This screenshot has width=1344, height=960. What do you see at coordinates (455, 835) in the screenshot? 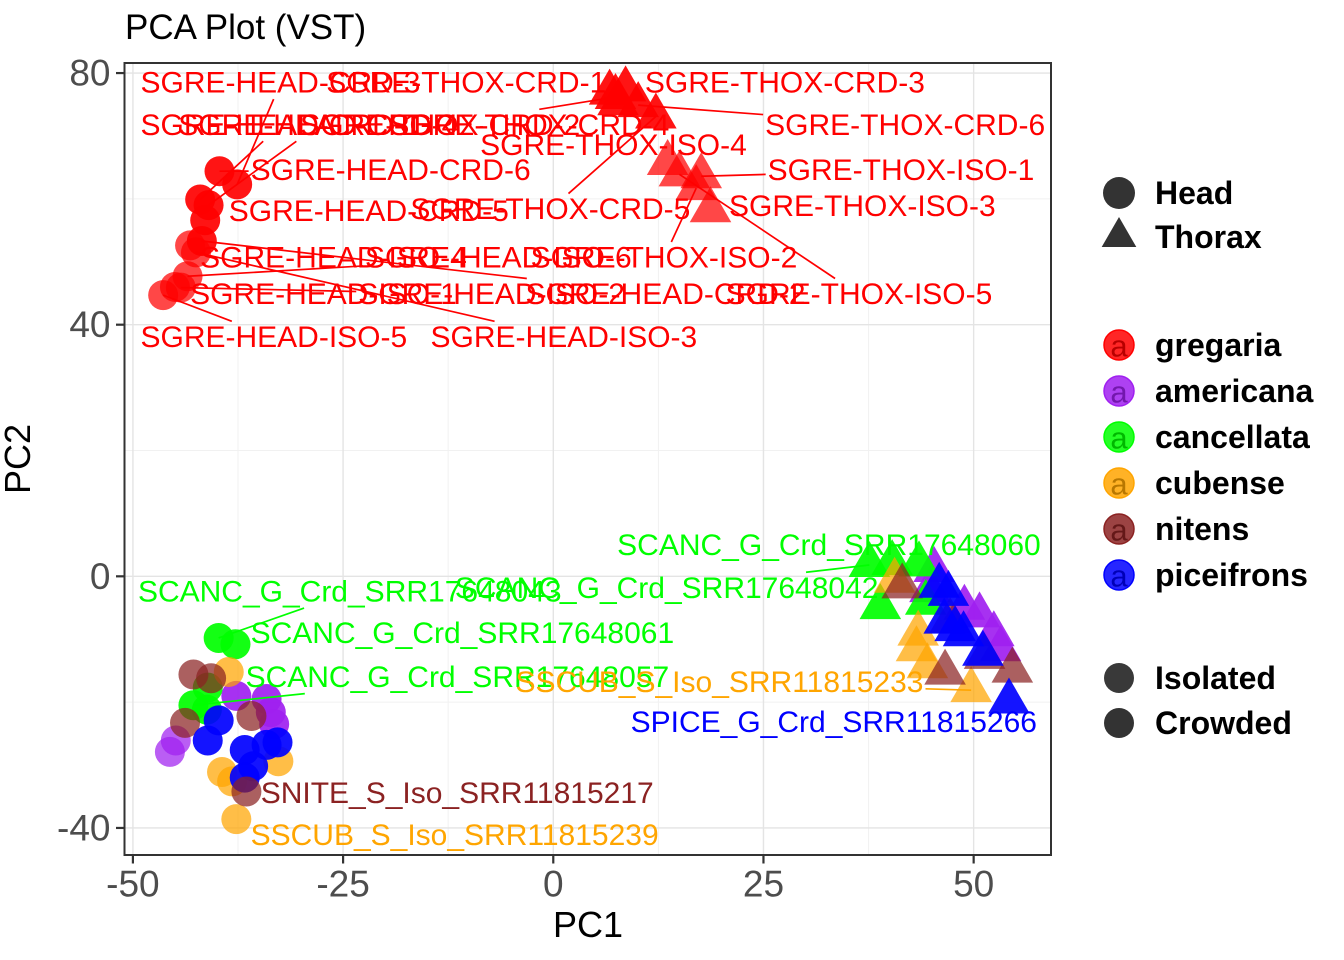
I see `point-label: SSCUB_S_Iso_SRR11815239` at bounding box center [455, 835].